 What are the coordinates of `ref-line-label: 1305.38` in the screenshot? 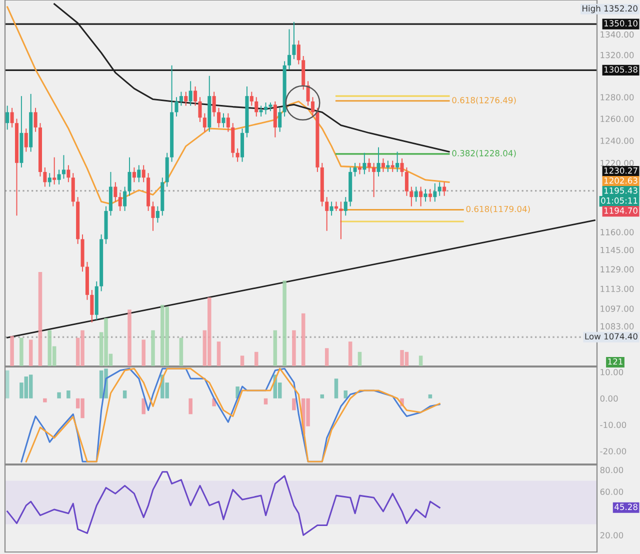 It's located at (621, 69).